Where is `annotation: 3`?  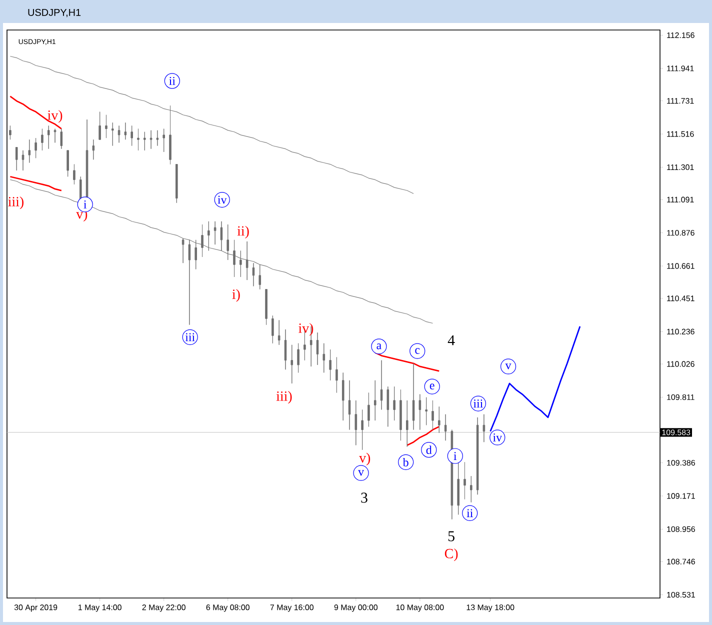 annotation: 3 is located at coordinates (364, 497).